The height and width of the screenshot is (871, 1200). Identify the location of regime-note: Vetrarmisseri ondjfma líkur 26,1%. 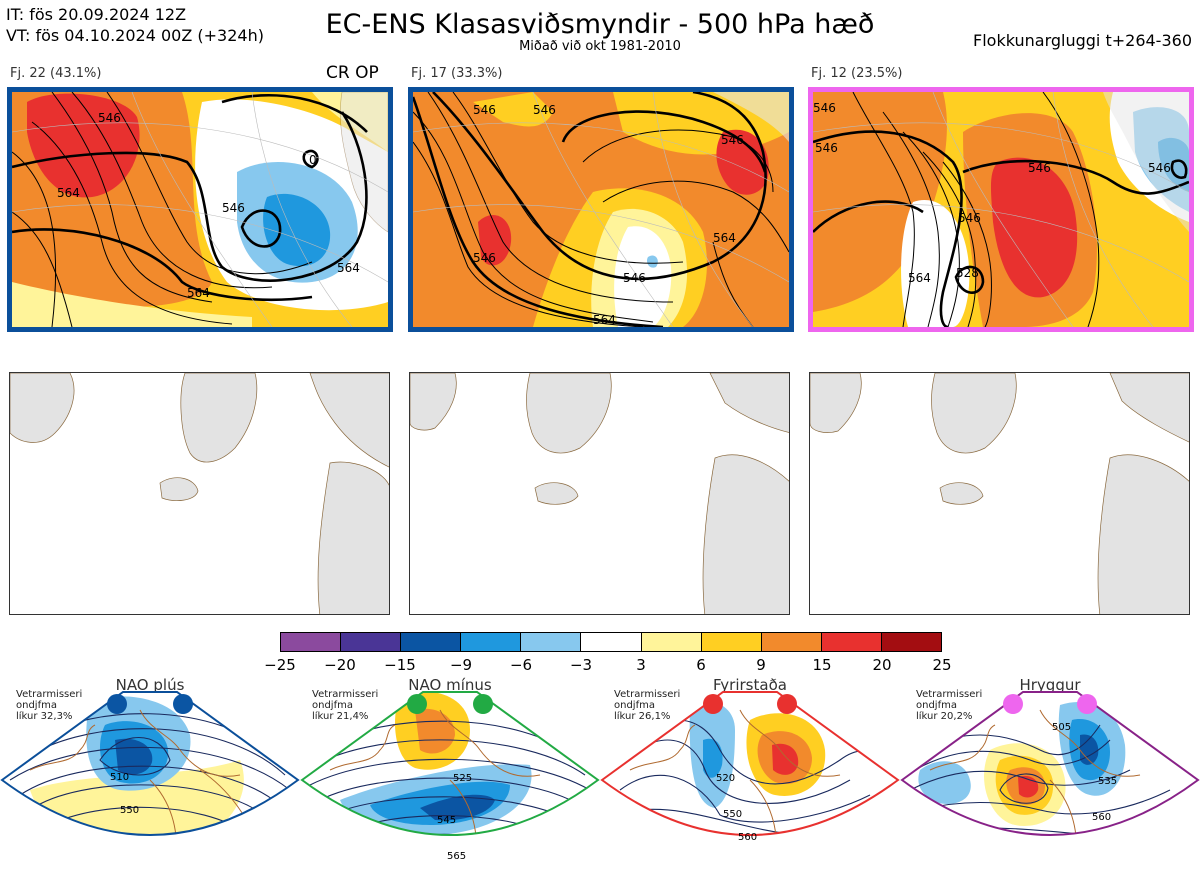
(647, 705).